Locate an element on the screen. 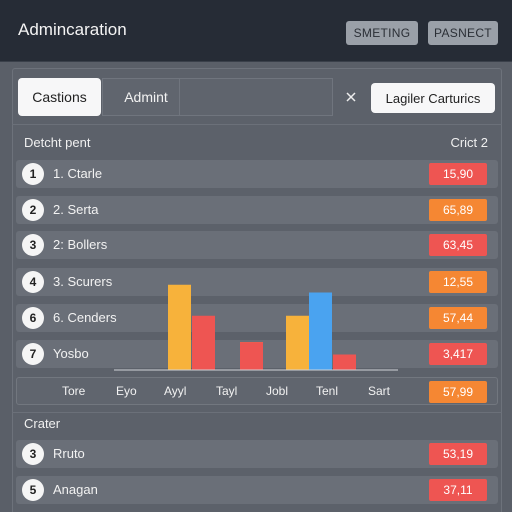 This screenshot has width=512, height=512. row-label: 6. Cenders is located at coordinates (85, 317).